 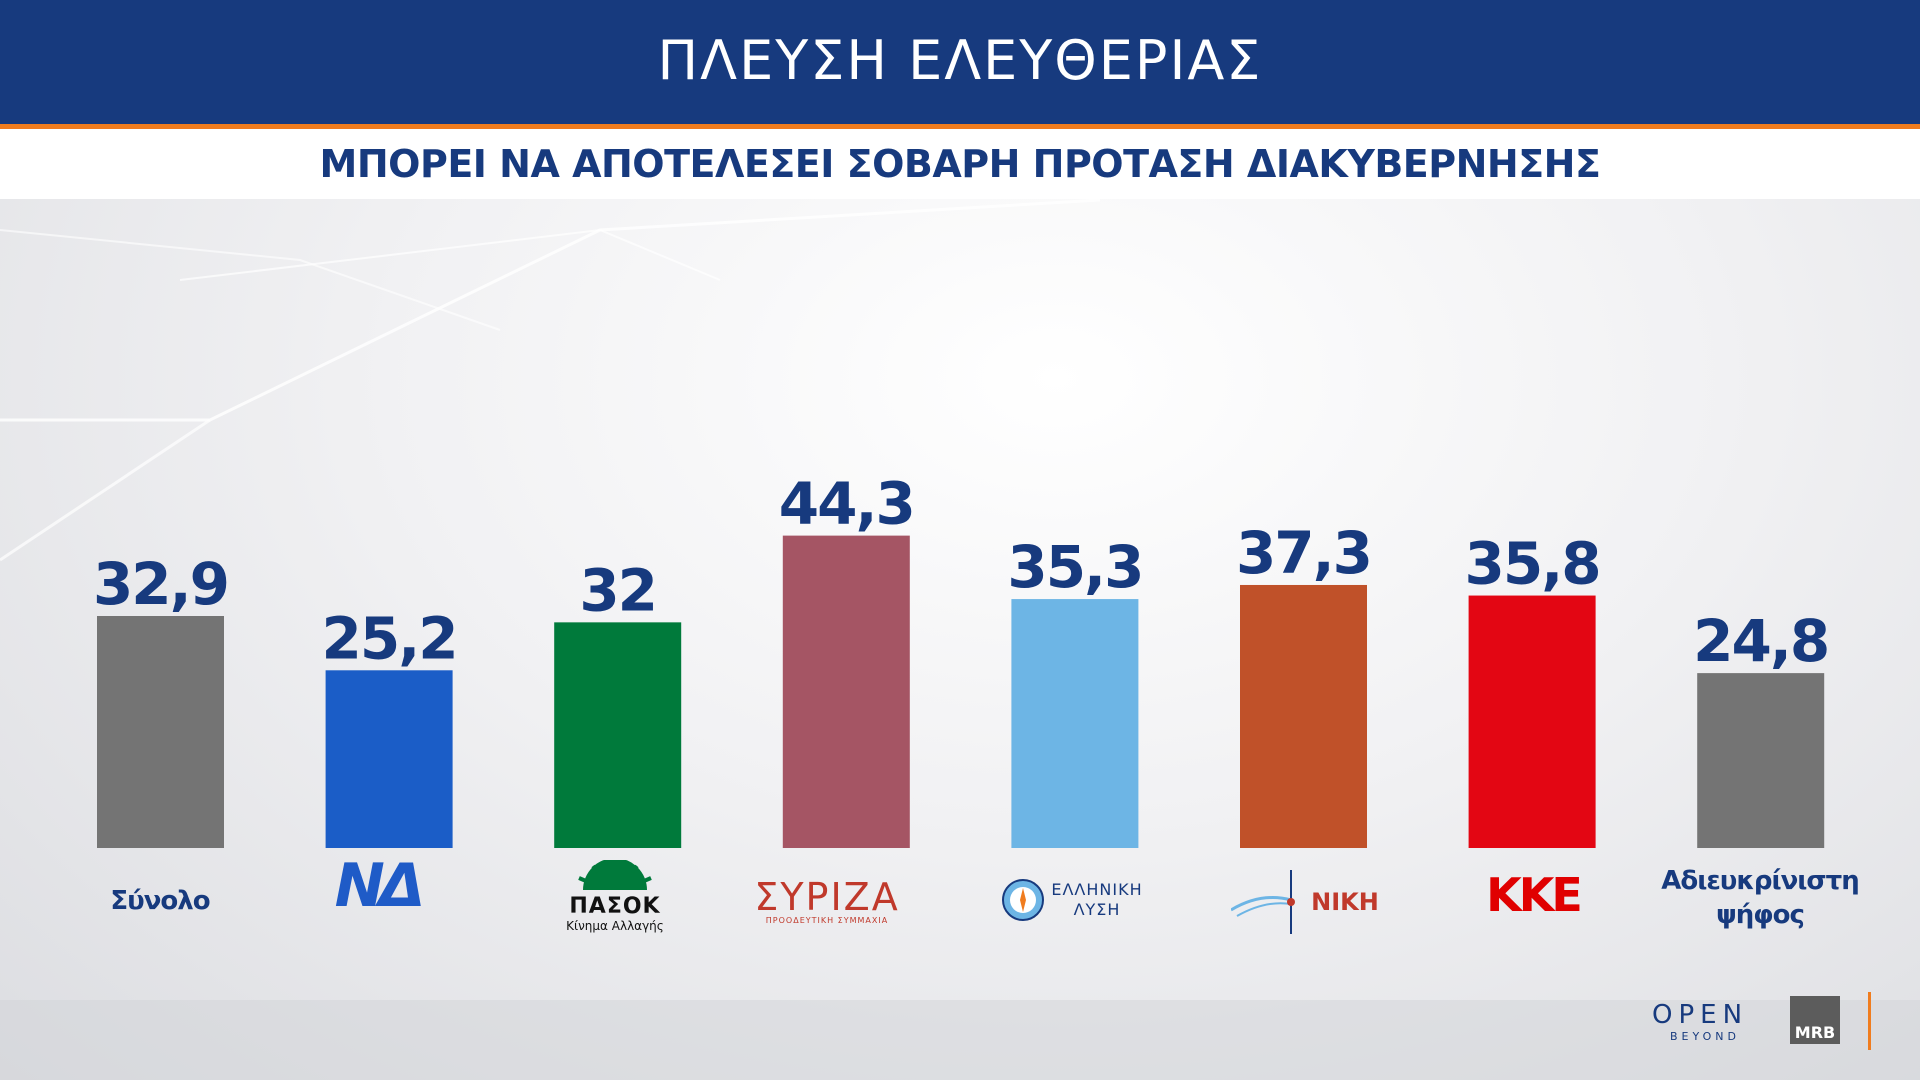 I want to click on elliniki-lysi-line1: ΕΛΛΗΝΙΚΗ, so click(x=1097, y=889).